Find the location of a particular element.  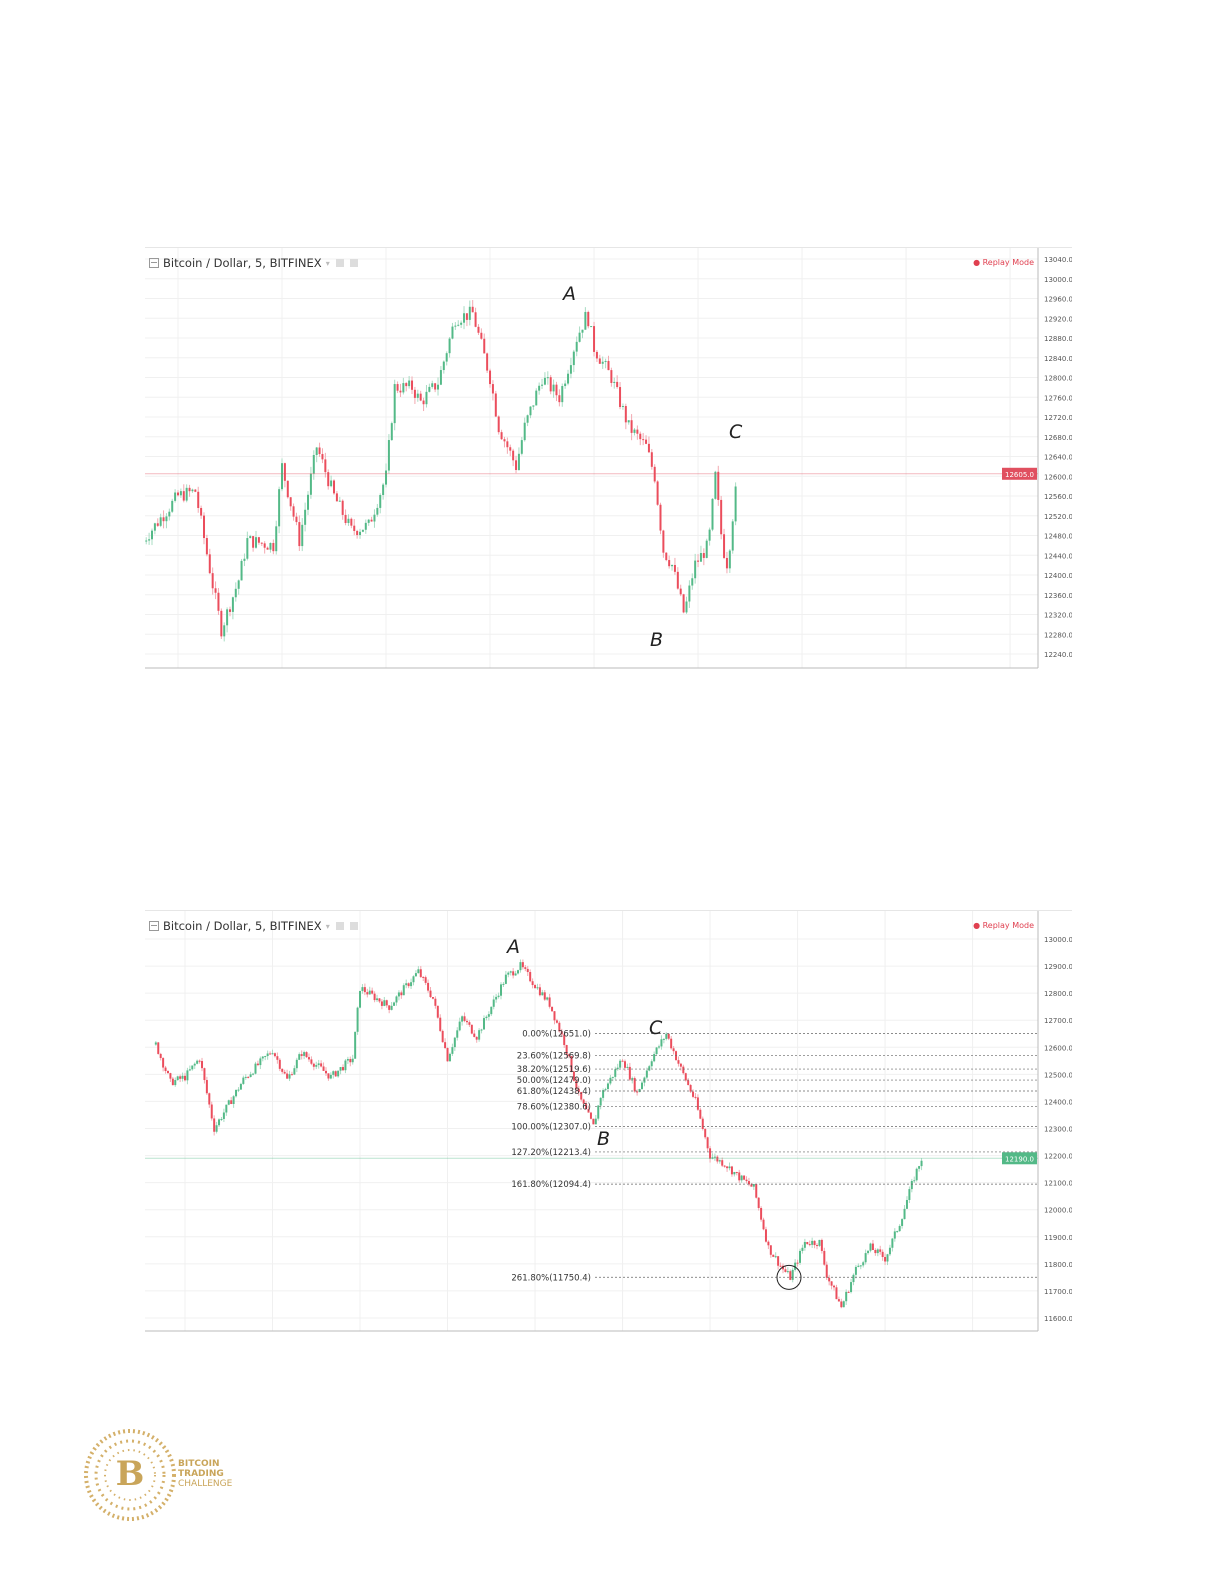

fib-level-label: 78.60%(12380.6) is located at coordinates (554, 1108).